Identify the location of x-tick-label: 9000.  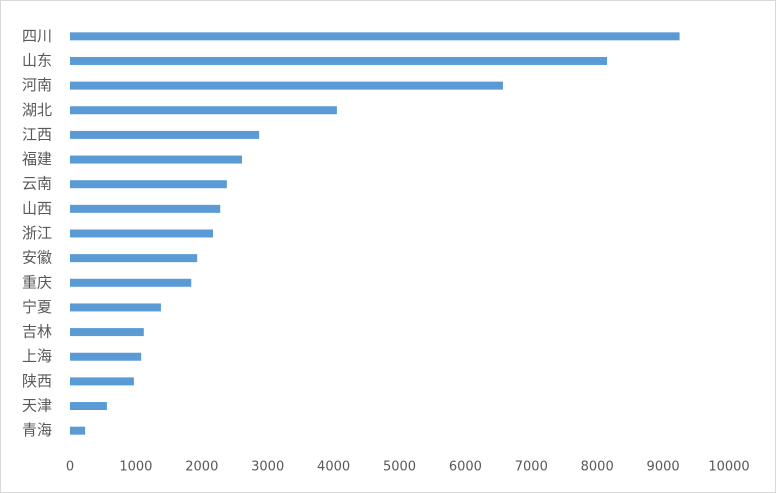
(663, 467).